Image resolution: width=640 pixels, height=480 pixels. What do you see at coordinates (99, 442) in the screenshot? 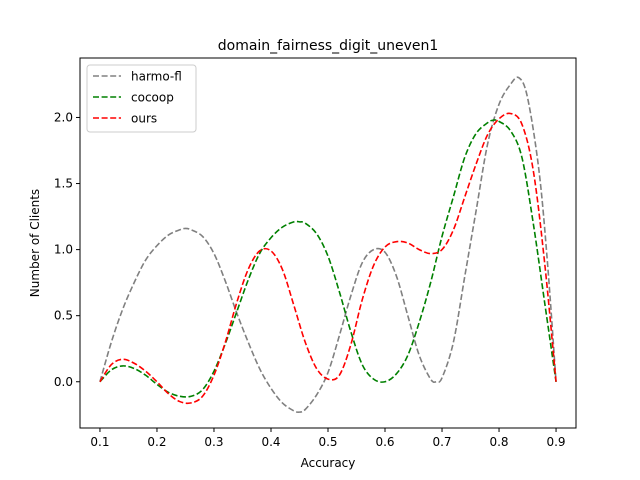
I see `x-tick-label: 0.1` at bounding box center [99, 442].